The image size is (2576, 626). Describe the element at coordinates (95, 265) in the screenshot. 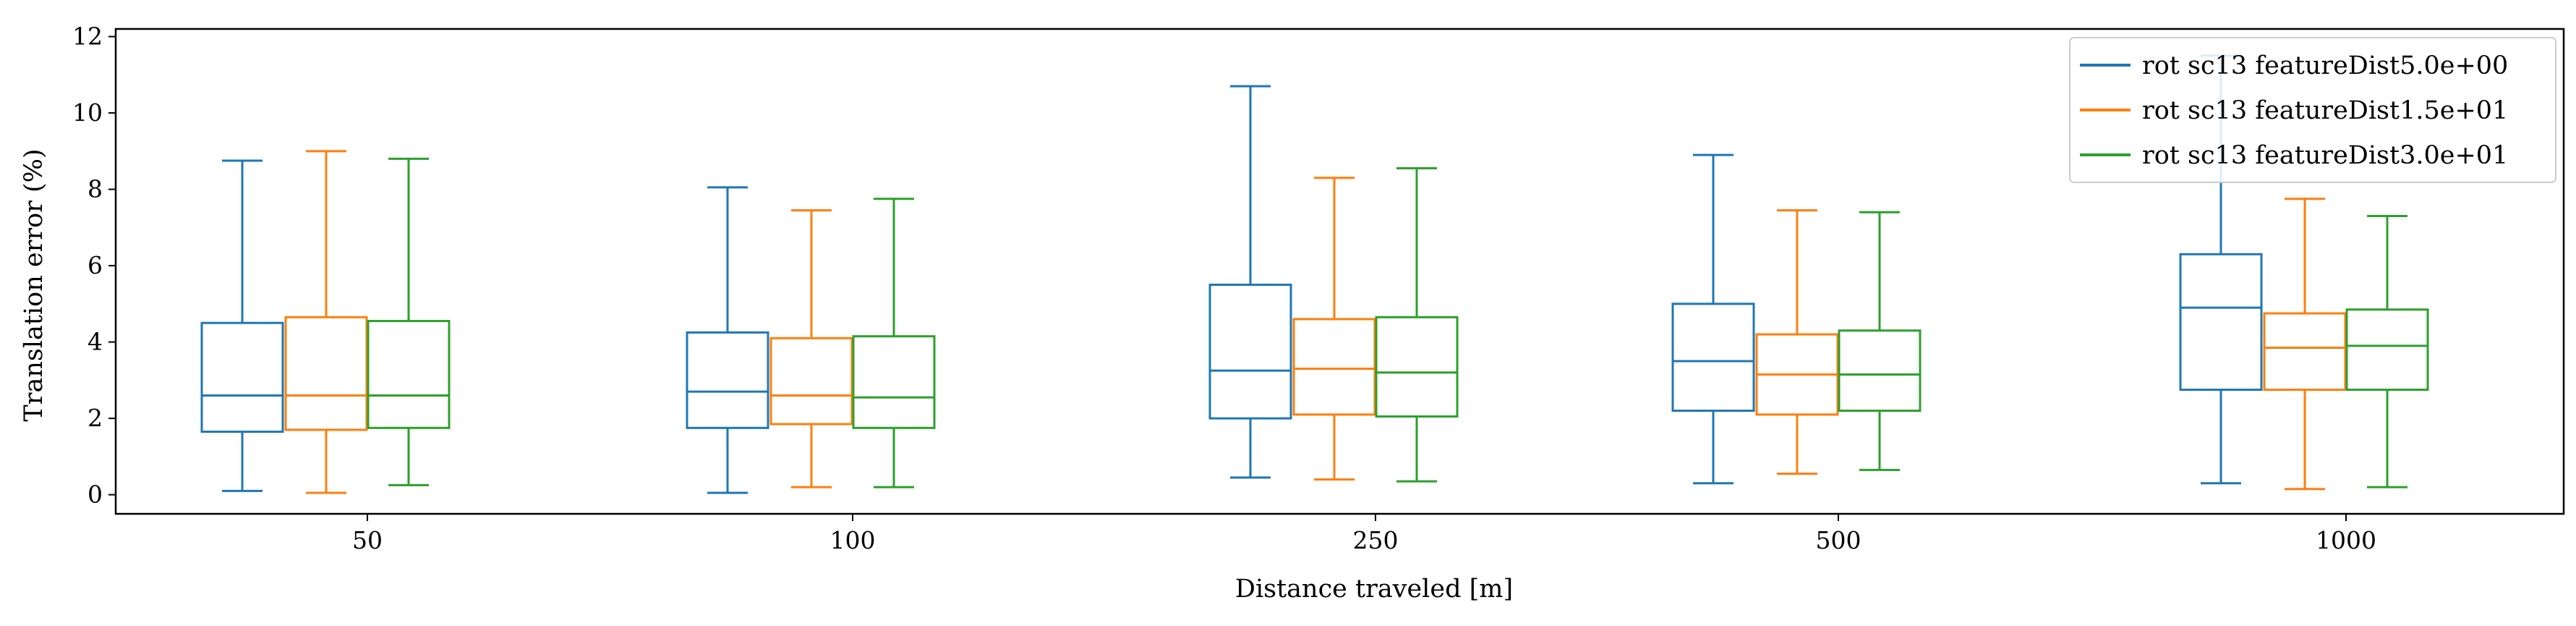

I see `y-tick-label: 6` at that location.